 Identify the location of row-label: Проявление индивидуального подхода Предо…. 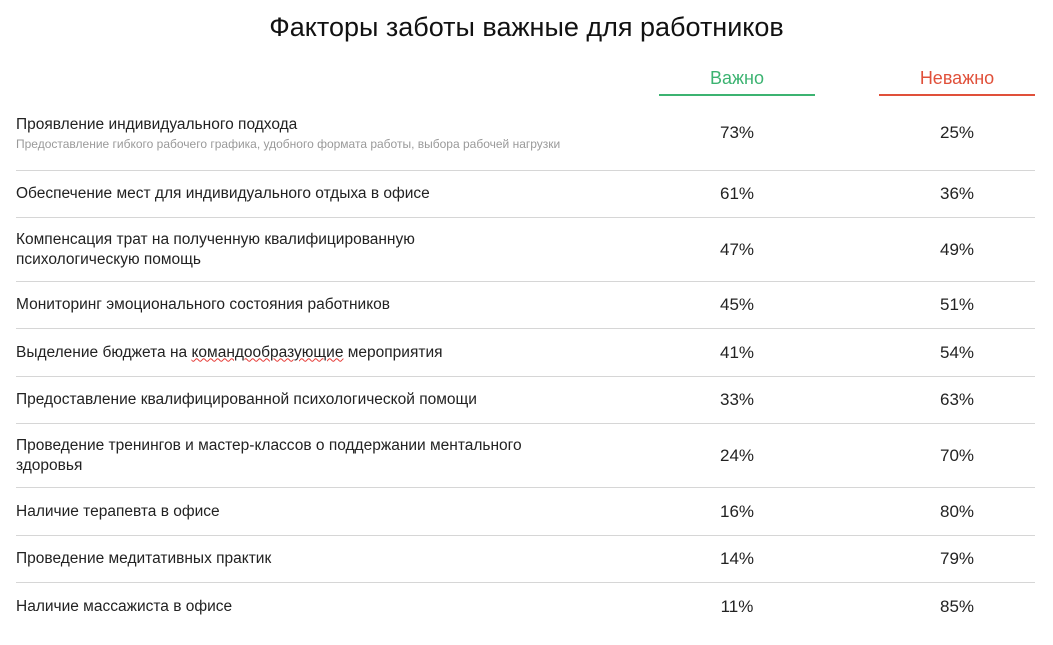
(306, 133).